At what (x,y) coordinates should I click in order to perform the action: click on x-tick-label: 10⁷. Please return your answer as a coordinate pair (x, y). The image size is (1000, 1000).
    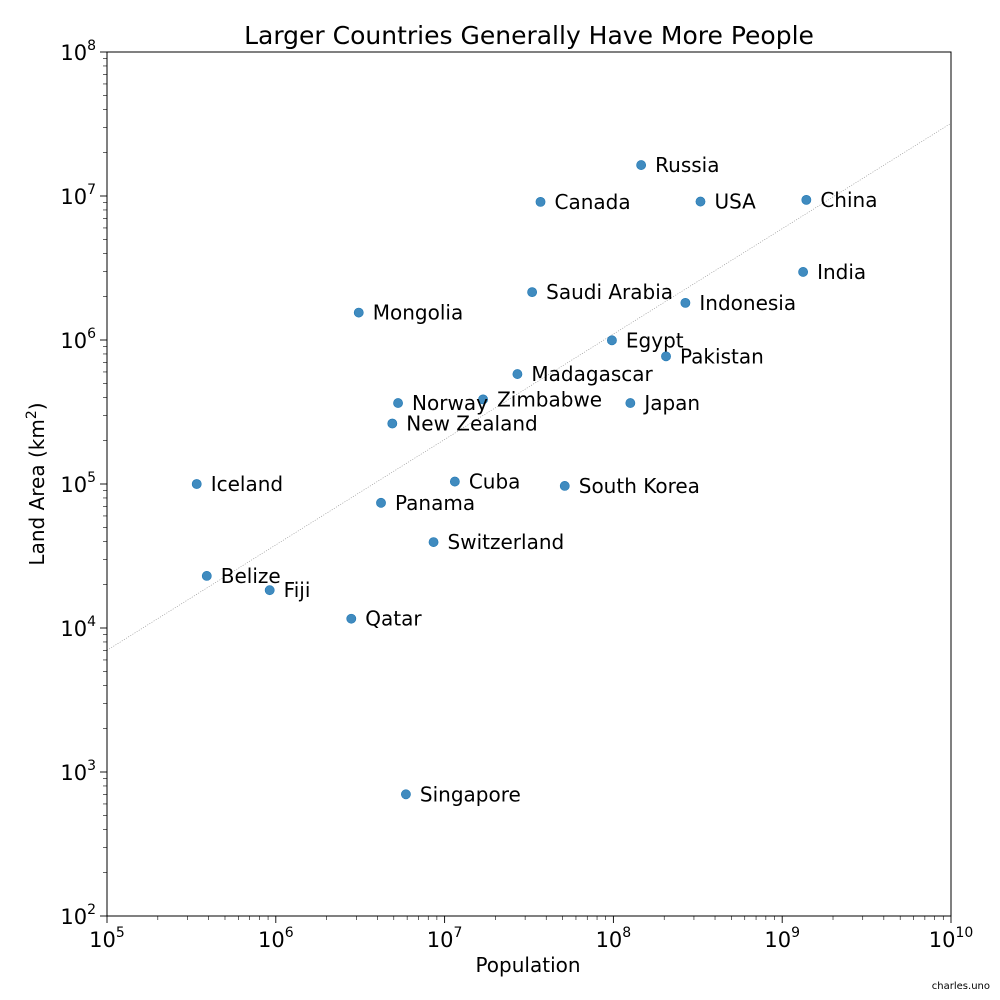
    Looking at the image, I should click on (445, 938).